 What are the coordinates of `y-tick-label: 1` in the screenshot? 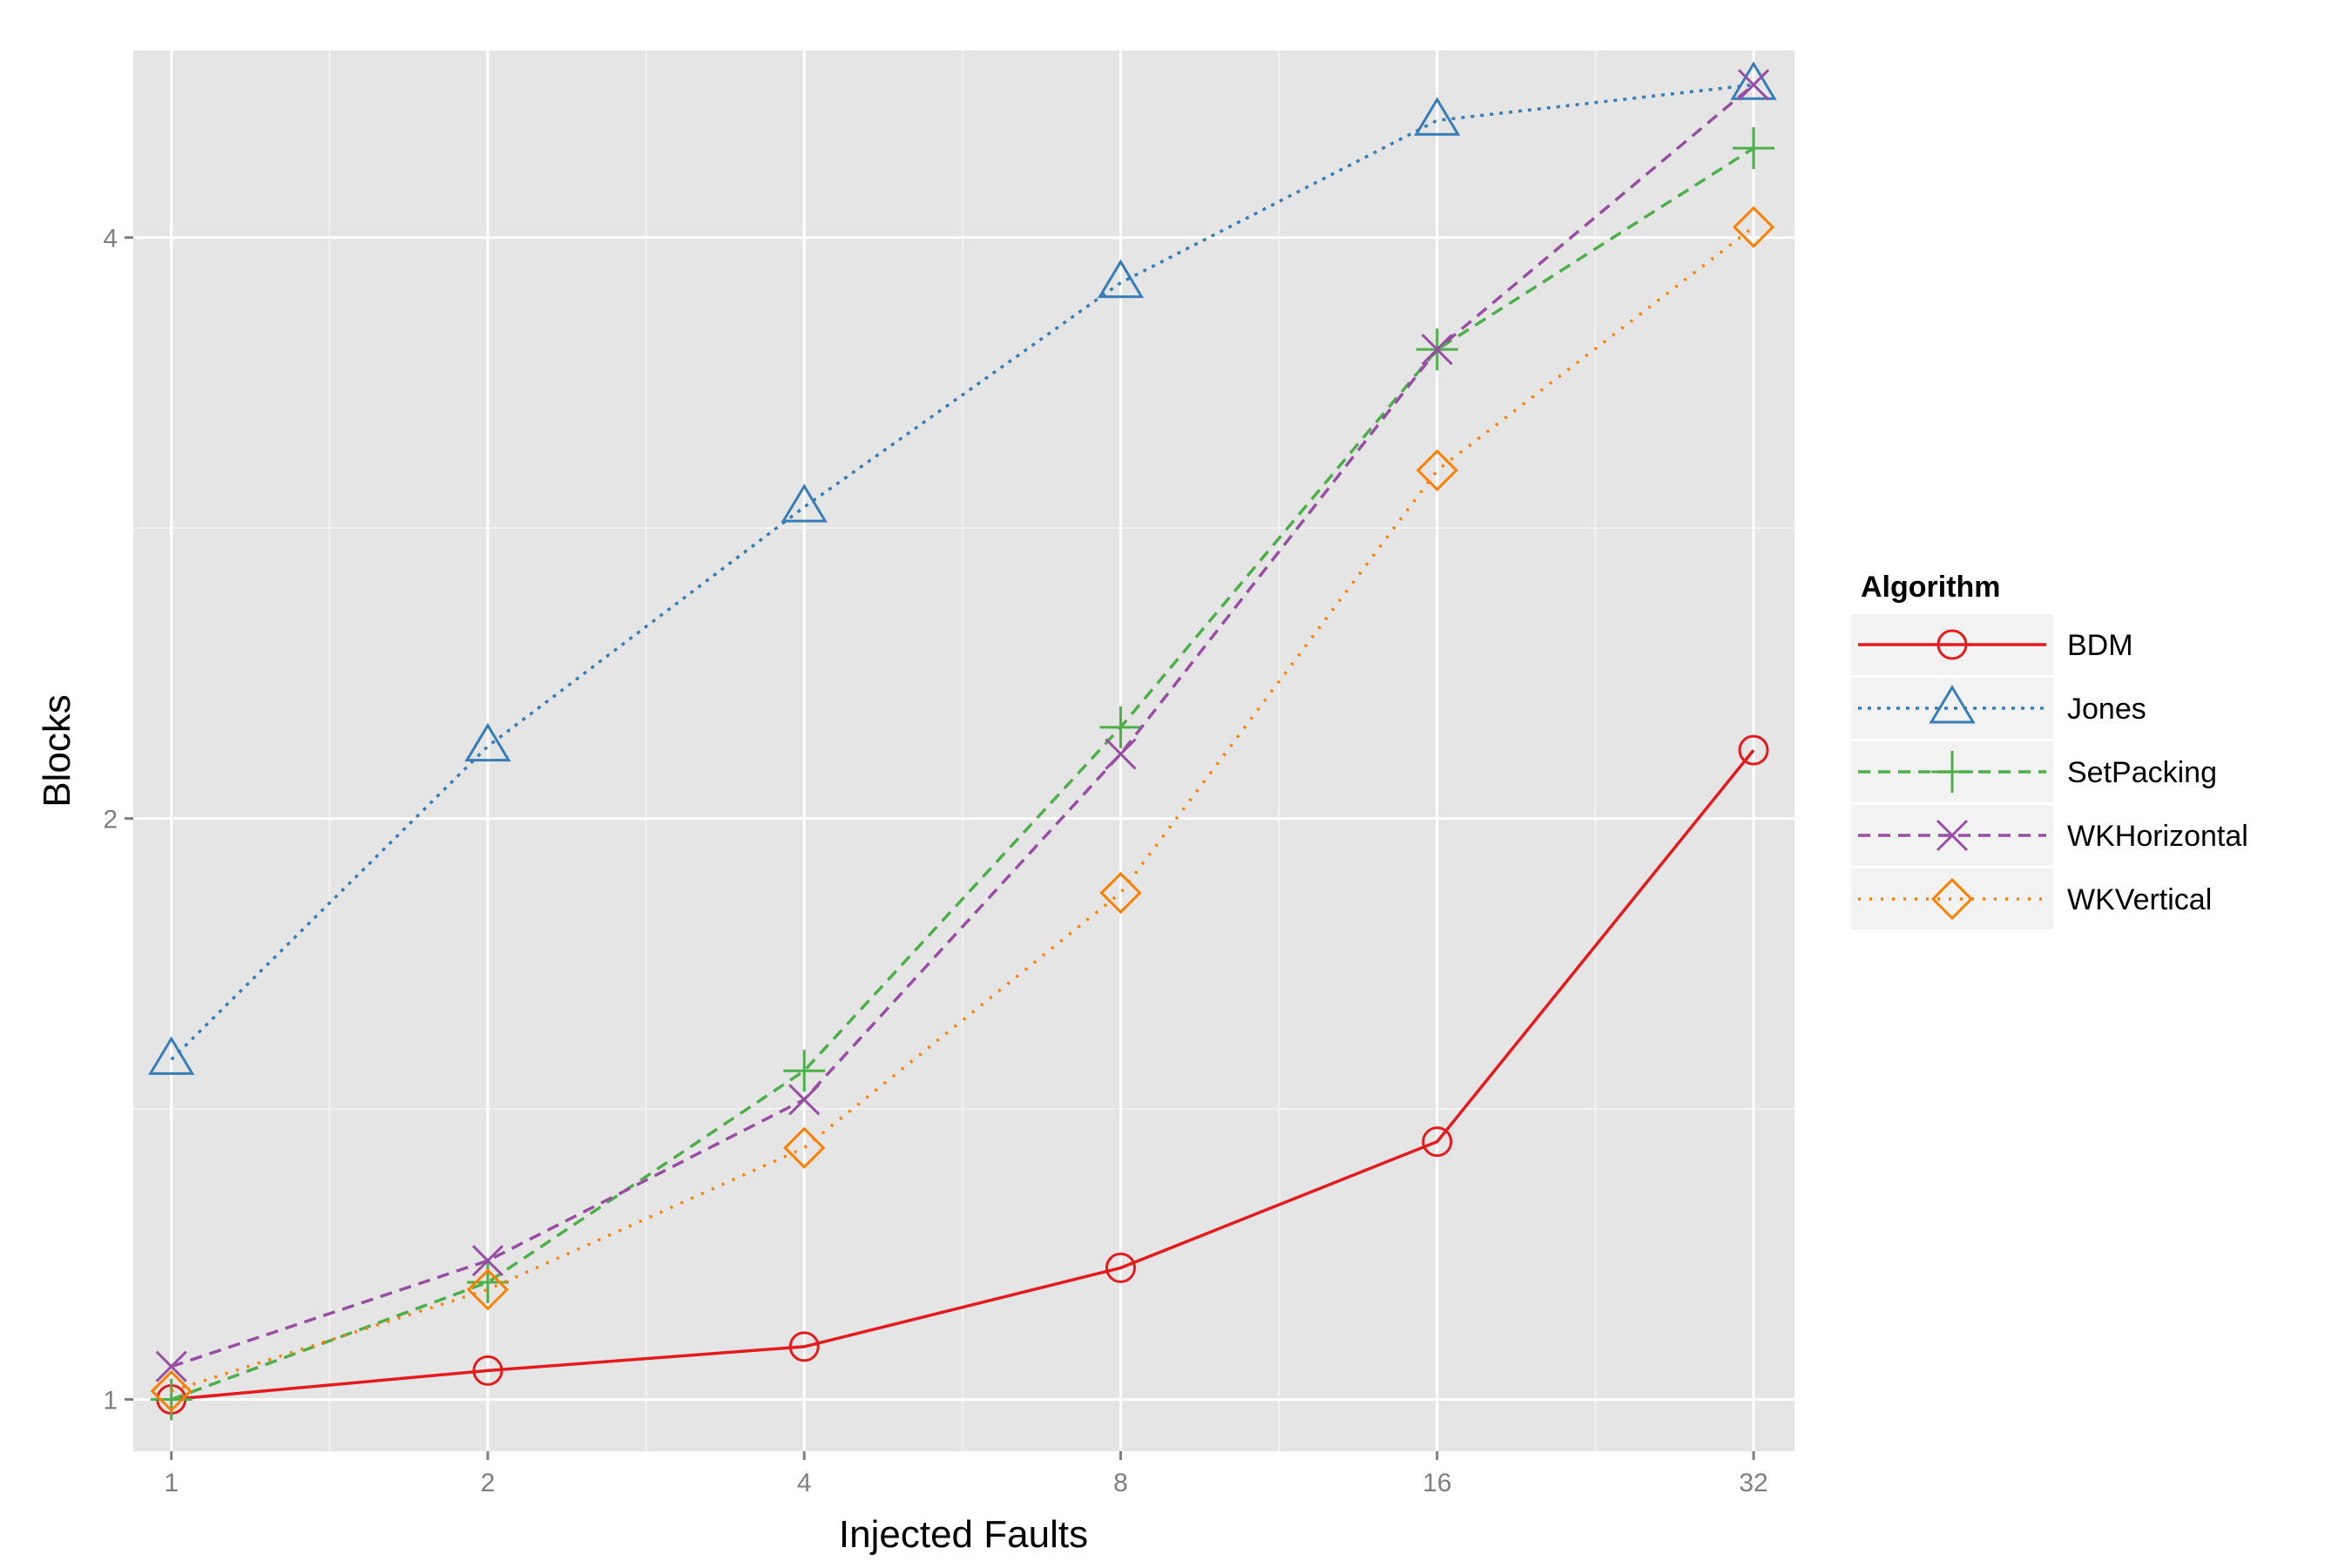 It's located at (110, 1400).